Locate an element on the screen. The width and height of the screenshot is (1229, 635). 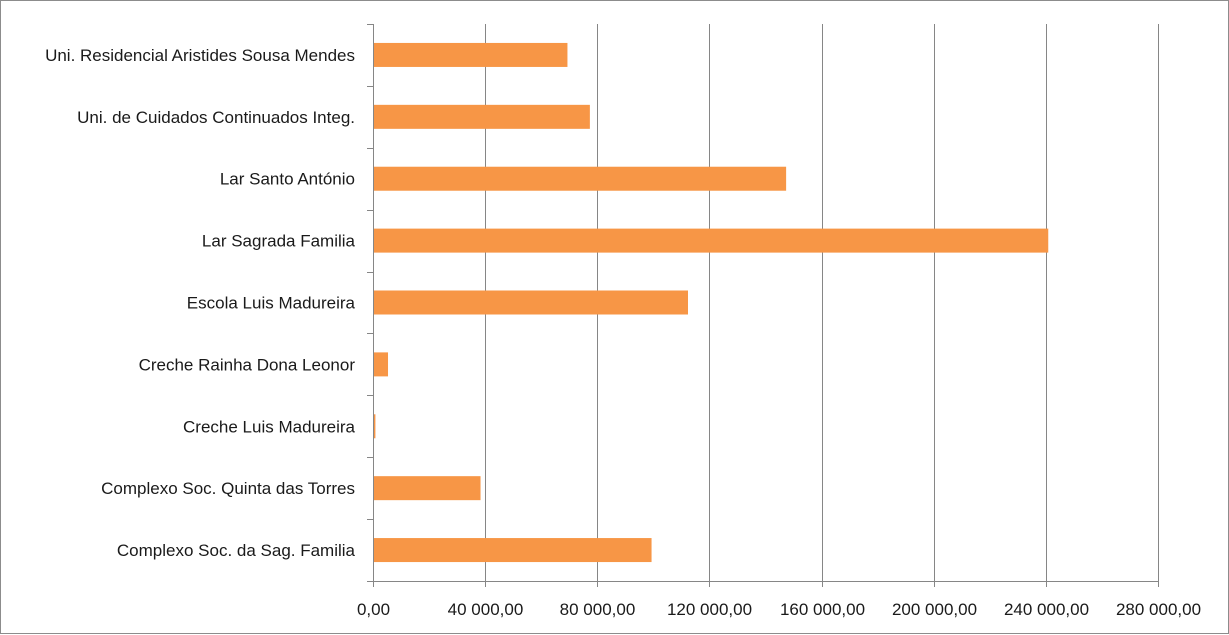
category-label-1: Uni. de Cuidados Continuados Integ. is located at coordinates (216, 117).